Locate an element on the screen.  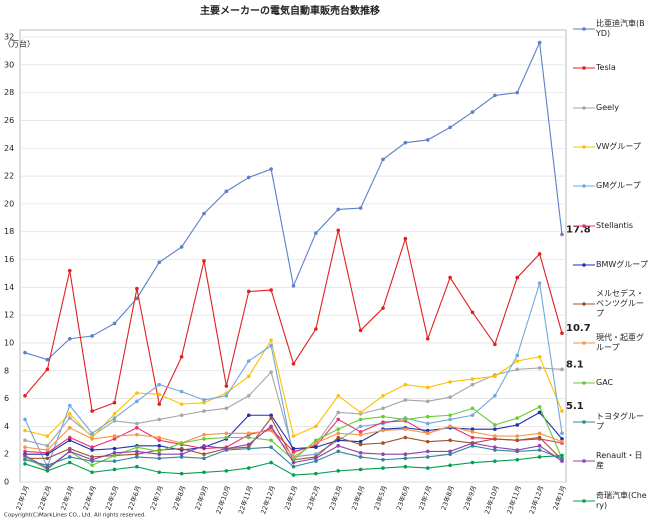
x-tick-label: 22年1月 is located at coordinates (22, 497).